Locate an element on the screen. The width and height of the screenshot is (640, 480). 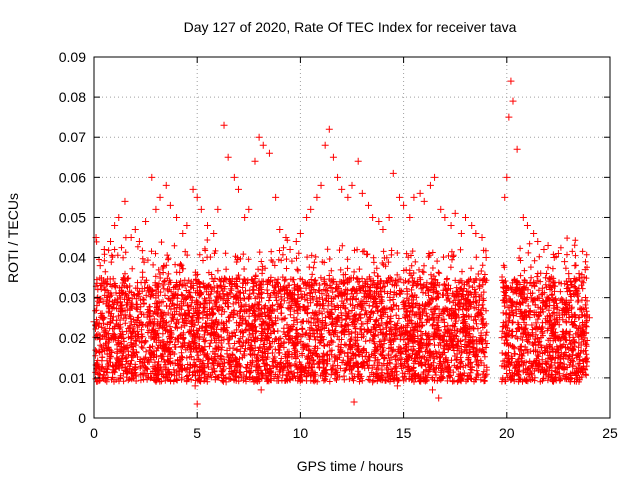
y-tick-label: 0.08 is located at coordinates (72, 97).